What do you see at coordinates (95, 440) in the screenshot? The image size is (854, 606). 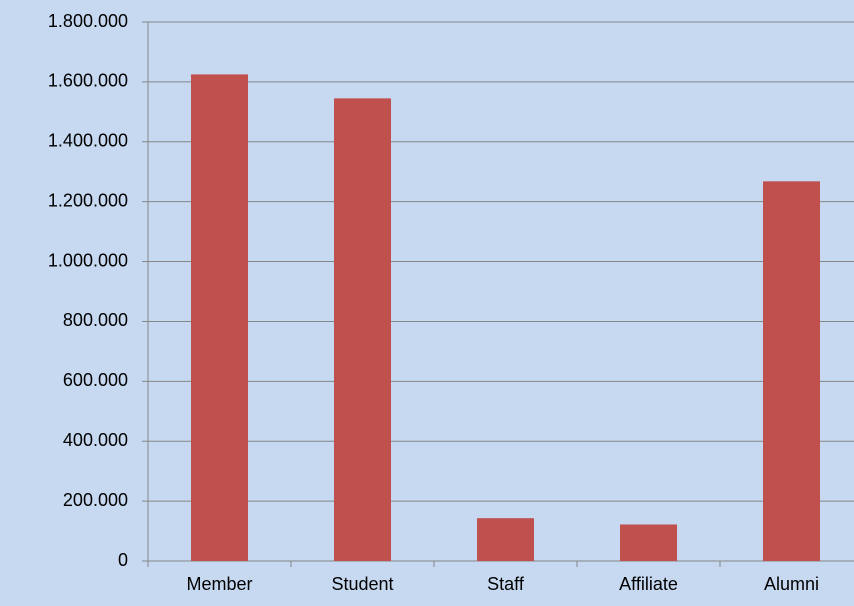 I see `y-tick-label: 400.000` at bounding box center [95, 440].